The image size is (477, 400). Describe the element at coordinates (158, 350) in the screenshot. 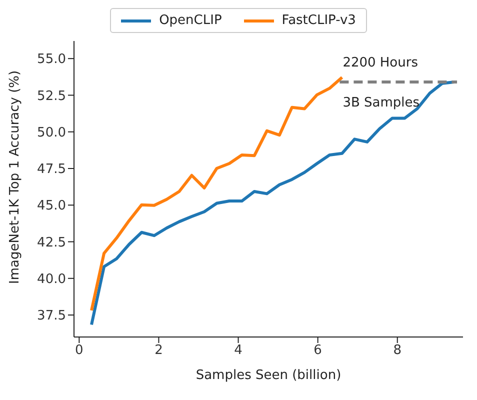

I see `x-tick-label: 2` at that location.